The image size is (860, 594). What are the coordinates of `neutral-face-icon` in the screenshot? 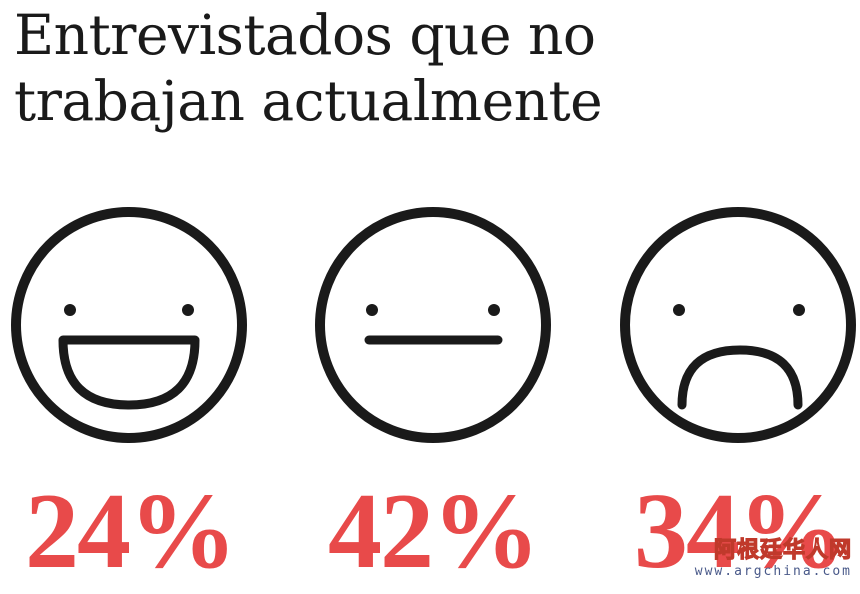 It's located at (433, 325).